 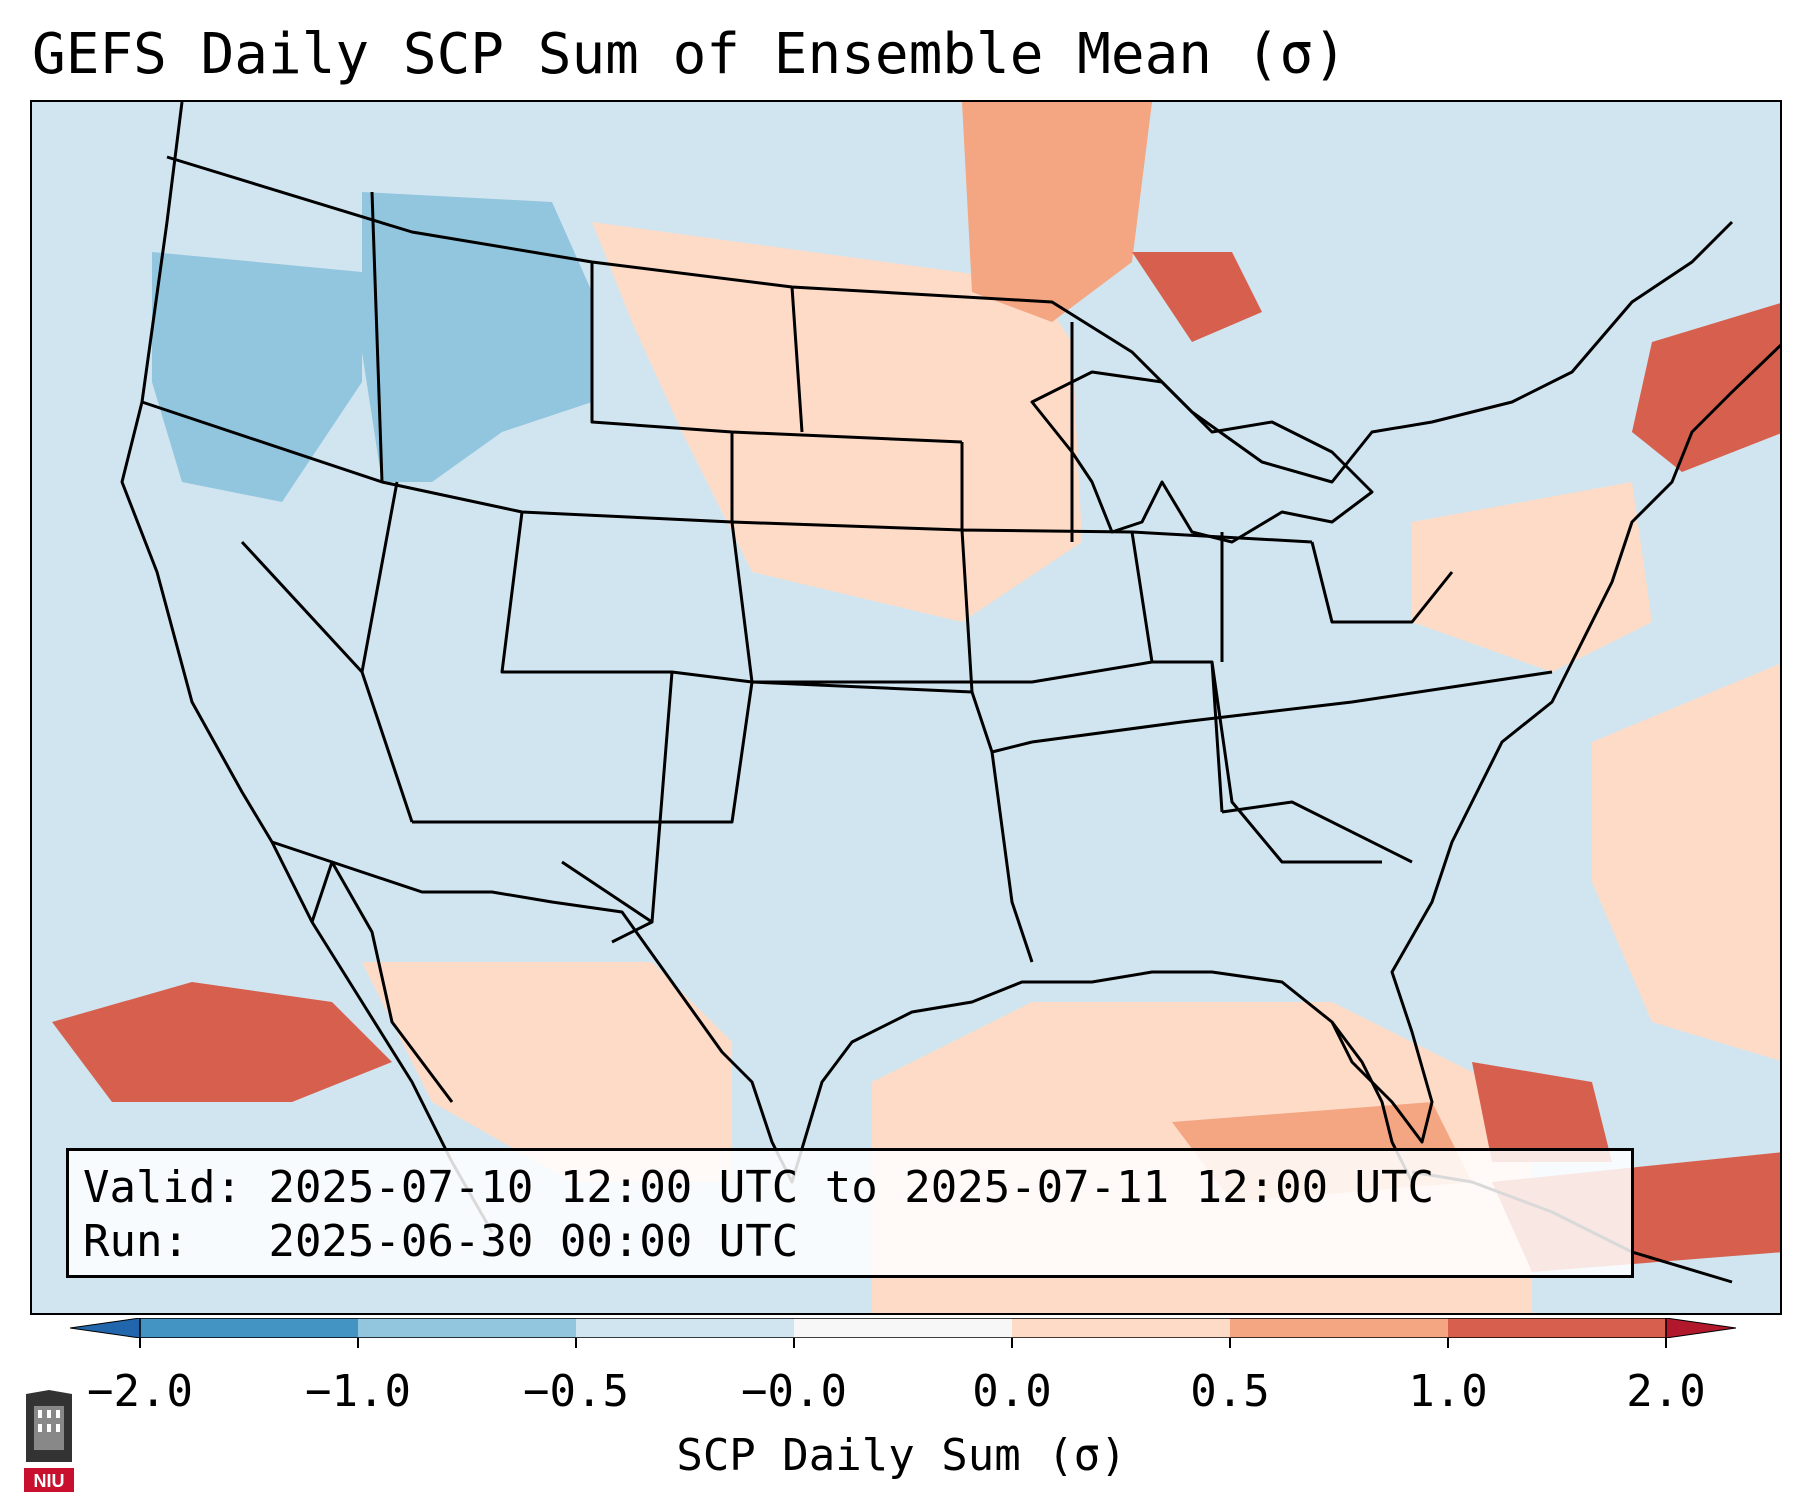 I want to click on valid-label: Valid:, so click(x=162, y=1187).